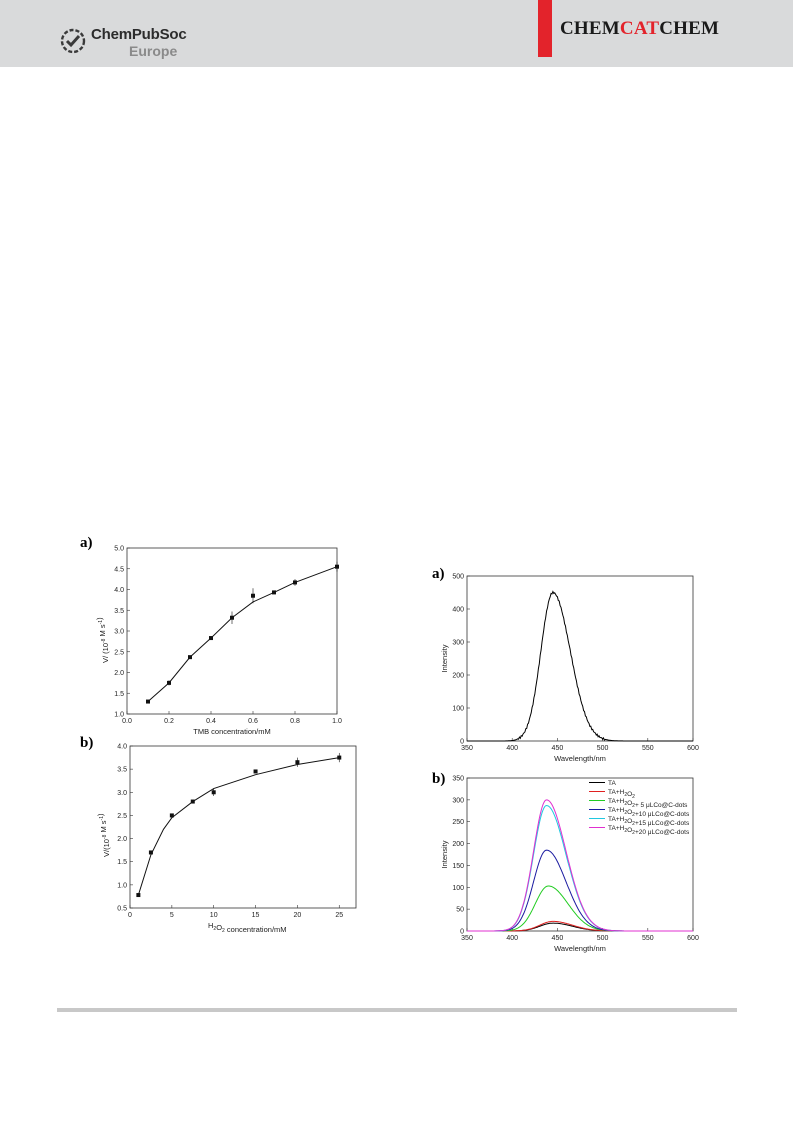 This screenshot has width=793, height=1121. I want to click on x-axis-label-part: H, so click(210, 925).